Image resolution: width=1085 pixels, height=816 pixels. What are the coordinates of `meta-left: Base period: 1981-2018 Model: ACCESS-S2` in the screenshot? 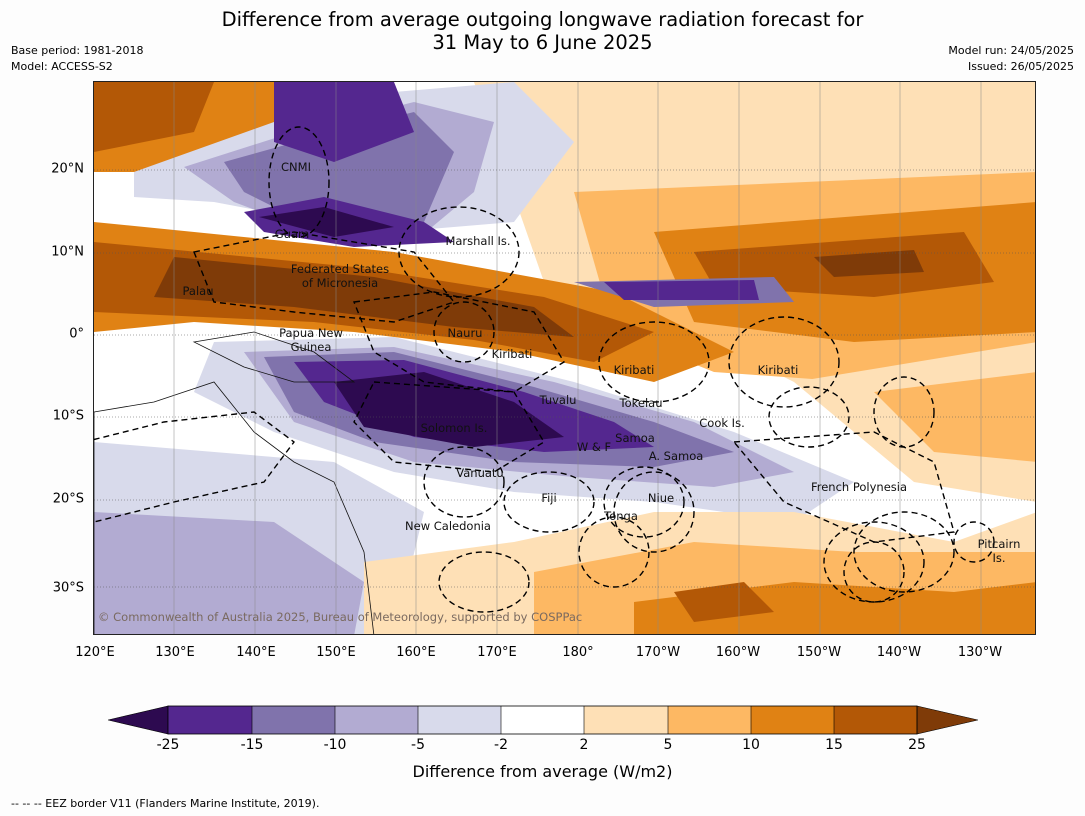 It's located at (77, 59).